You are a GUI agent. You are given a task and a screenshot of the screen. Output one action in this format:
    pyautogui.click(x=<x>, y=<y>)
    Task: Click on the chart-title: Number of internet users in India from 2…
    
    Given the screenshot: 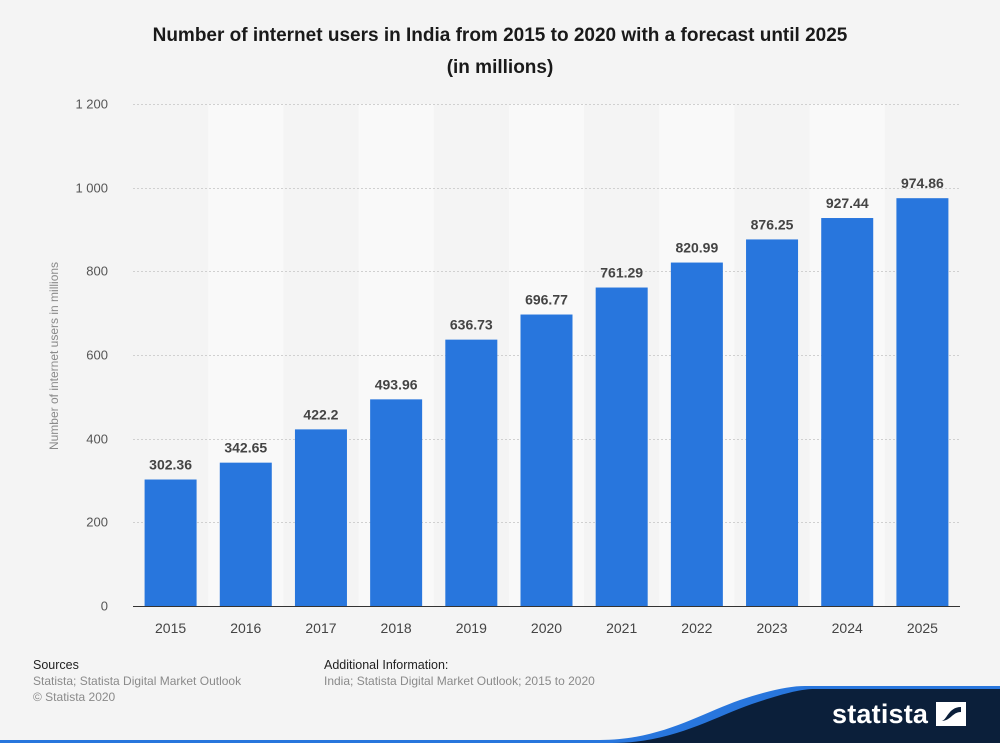 What is the action you would take?
    pyautogui.click(x=500, y=52)
    